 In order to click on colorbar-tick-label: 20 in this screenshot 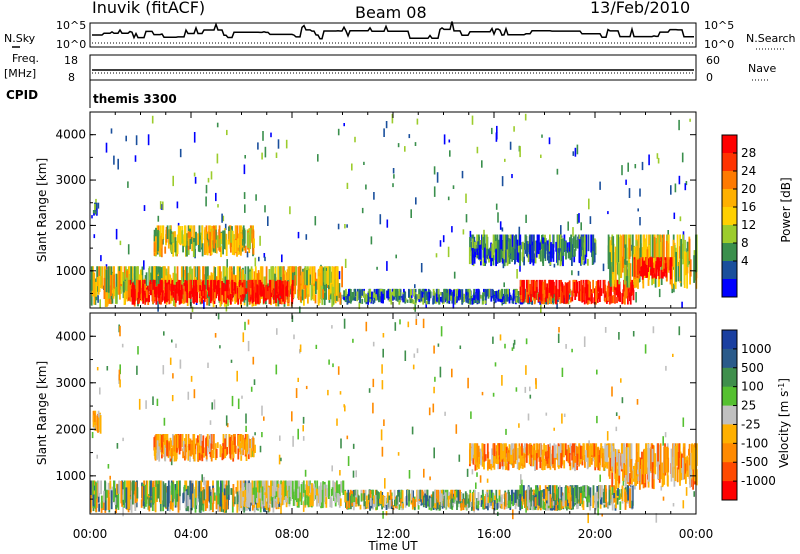, I will do `click(748, 189)`.